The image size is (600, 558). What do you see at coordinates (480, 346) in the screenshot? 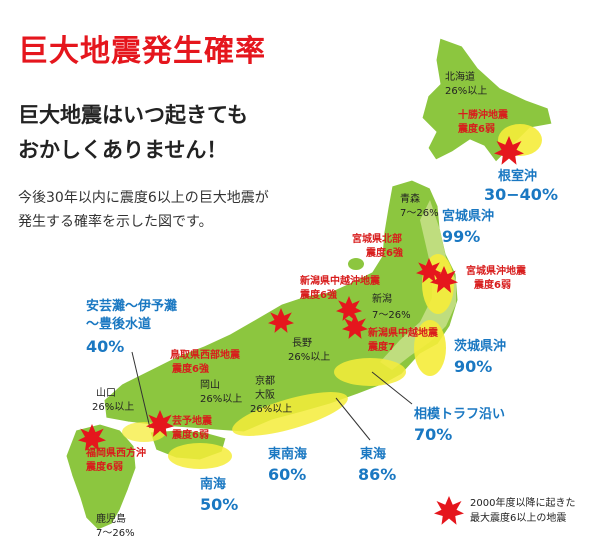
I see `zone-ibaraki-name: 茨城県沖` at bounding box center [480, 346].